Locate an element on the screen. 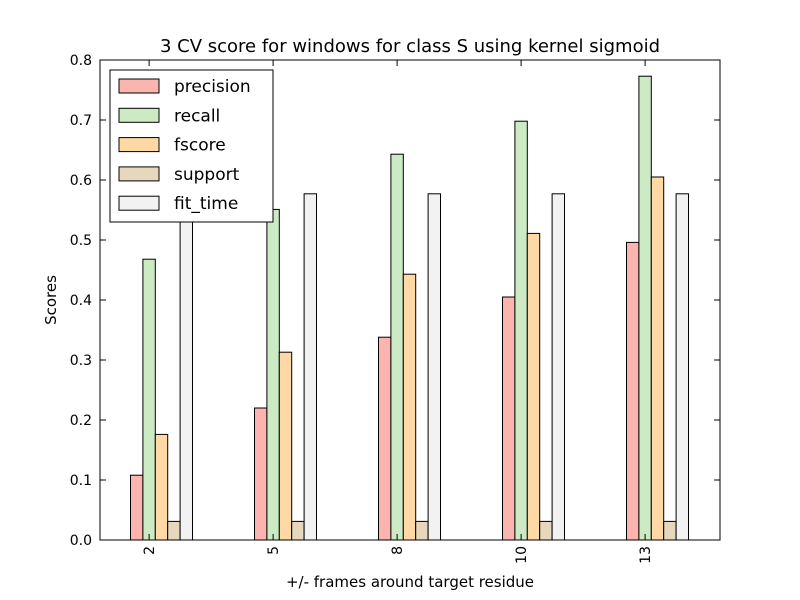 This screenshot has height=600, width=800. legend-label-support: support is located at coordinates (207, 175).